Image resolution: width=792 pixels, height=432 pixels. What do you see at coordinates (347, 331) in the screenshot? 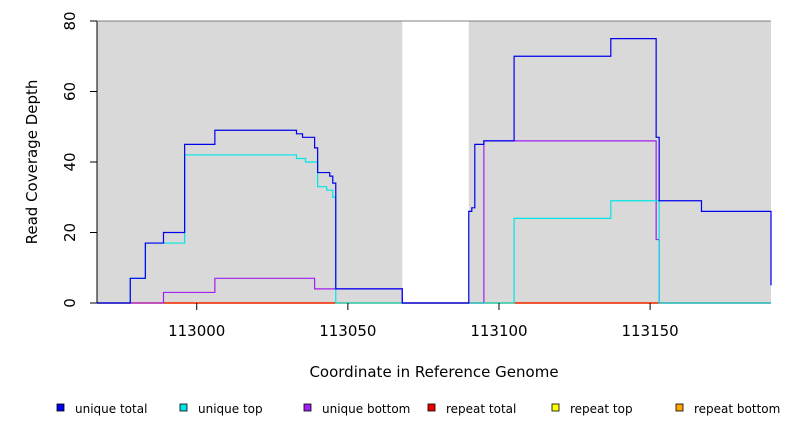
I see `x-tick-label: 113050` at bounding box center [347, 331].